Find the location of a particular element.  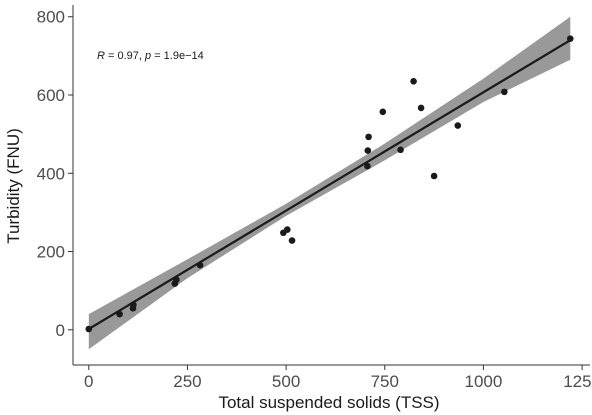

y-ticks: 0 200 400 600 800 is located at coordinates (55, 174).